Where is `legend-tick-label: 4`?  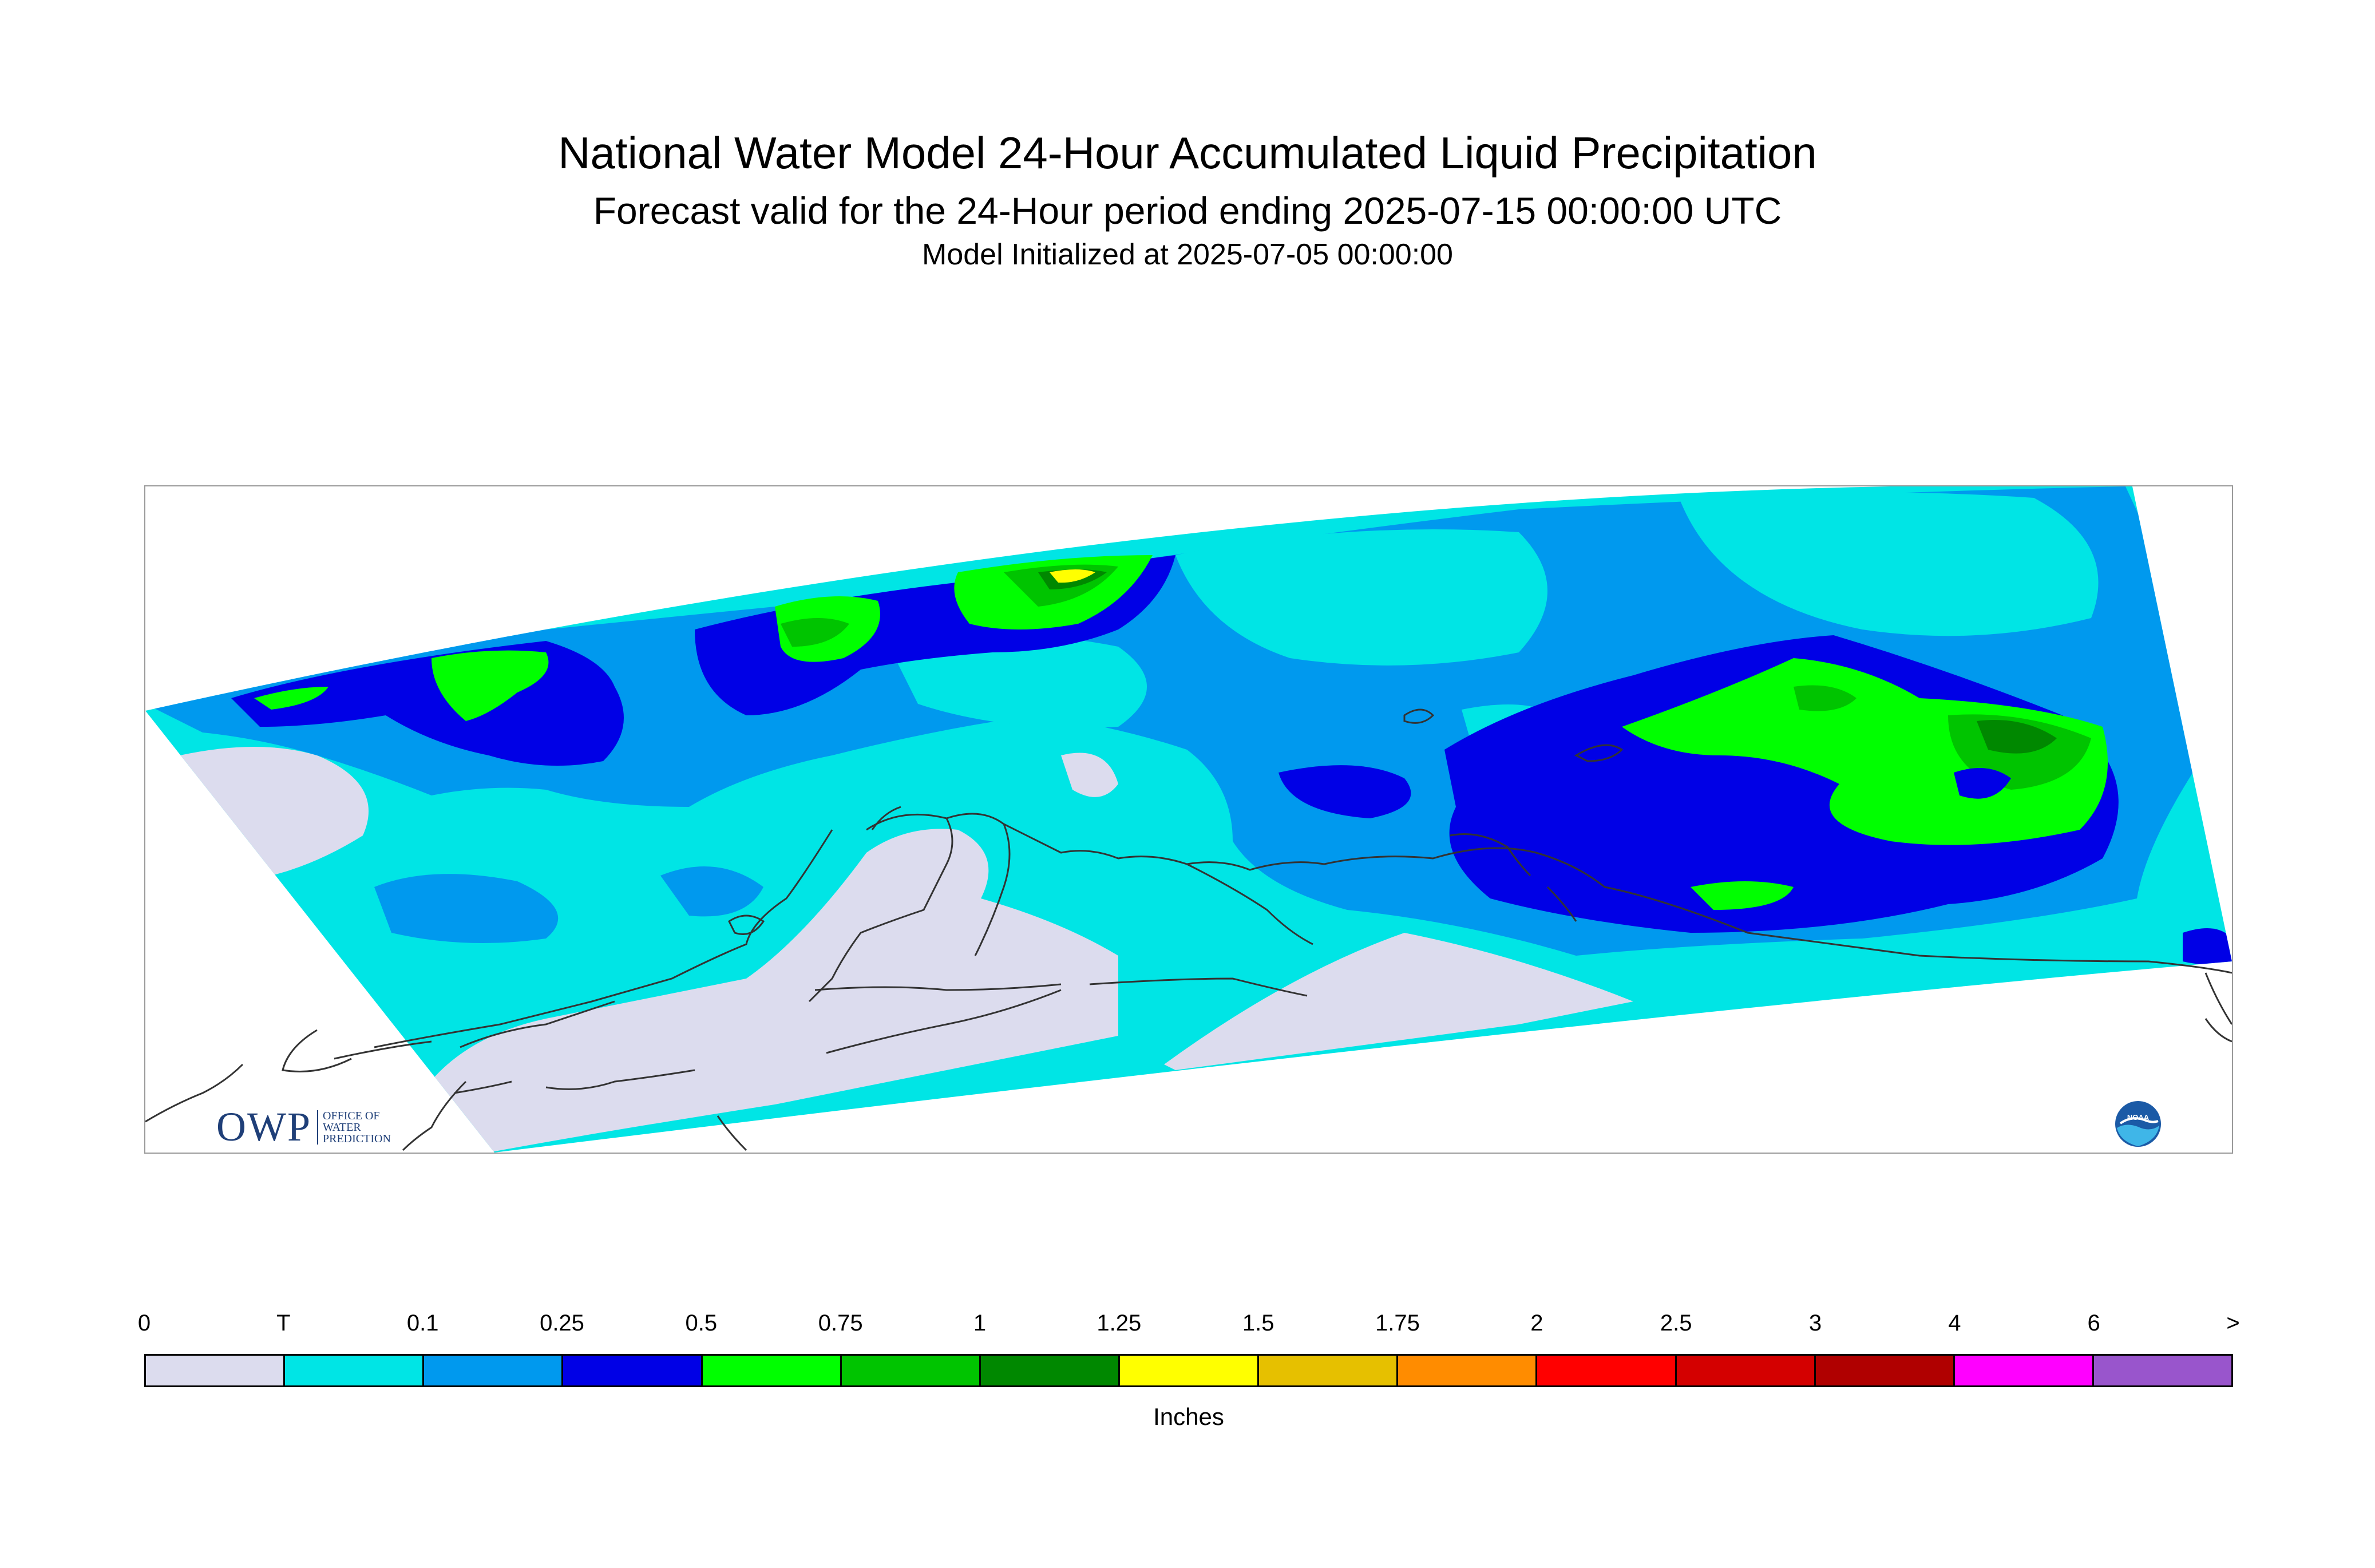
legend-tick-label: 4 is located at coordinates (1955, 1323).